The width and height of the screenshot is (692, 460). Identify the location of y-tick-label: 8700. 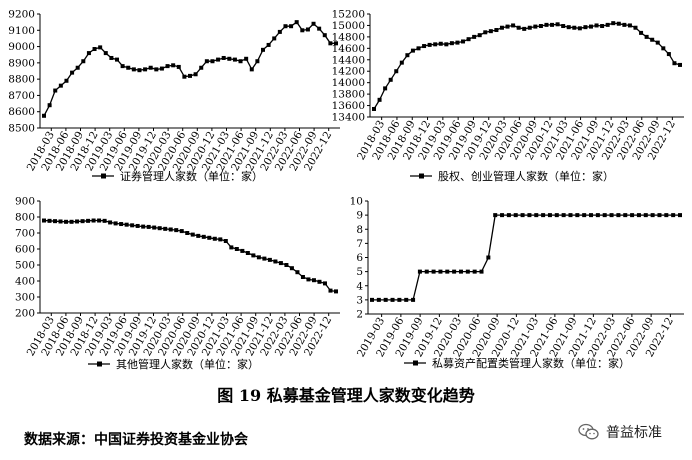
(21, 96).